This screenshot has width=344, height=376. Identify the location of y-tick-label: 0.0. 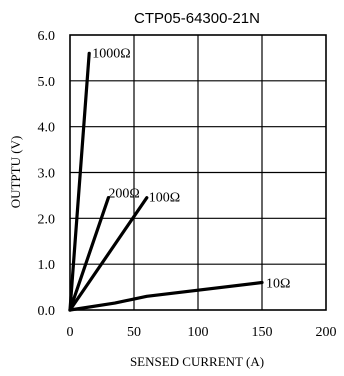
(47, 311).